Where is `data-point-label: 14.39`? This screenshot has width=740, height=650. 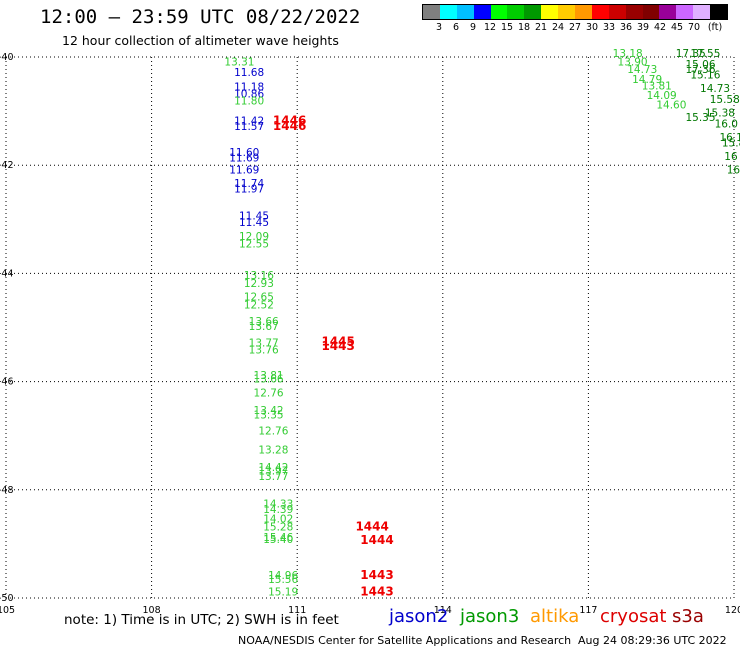 data-point-label: 14.39 is located at coordinates (278, 510).